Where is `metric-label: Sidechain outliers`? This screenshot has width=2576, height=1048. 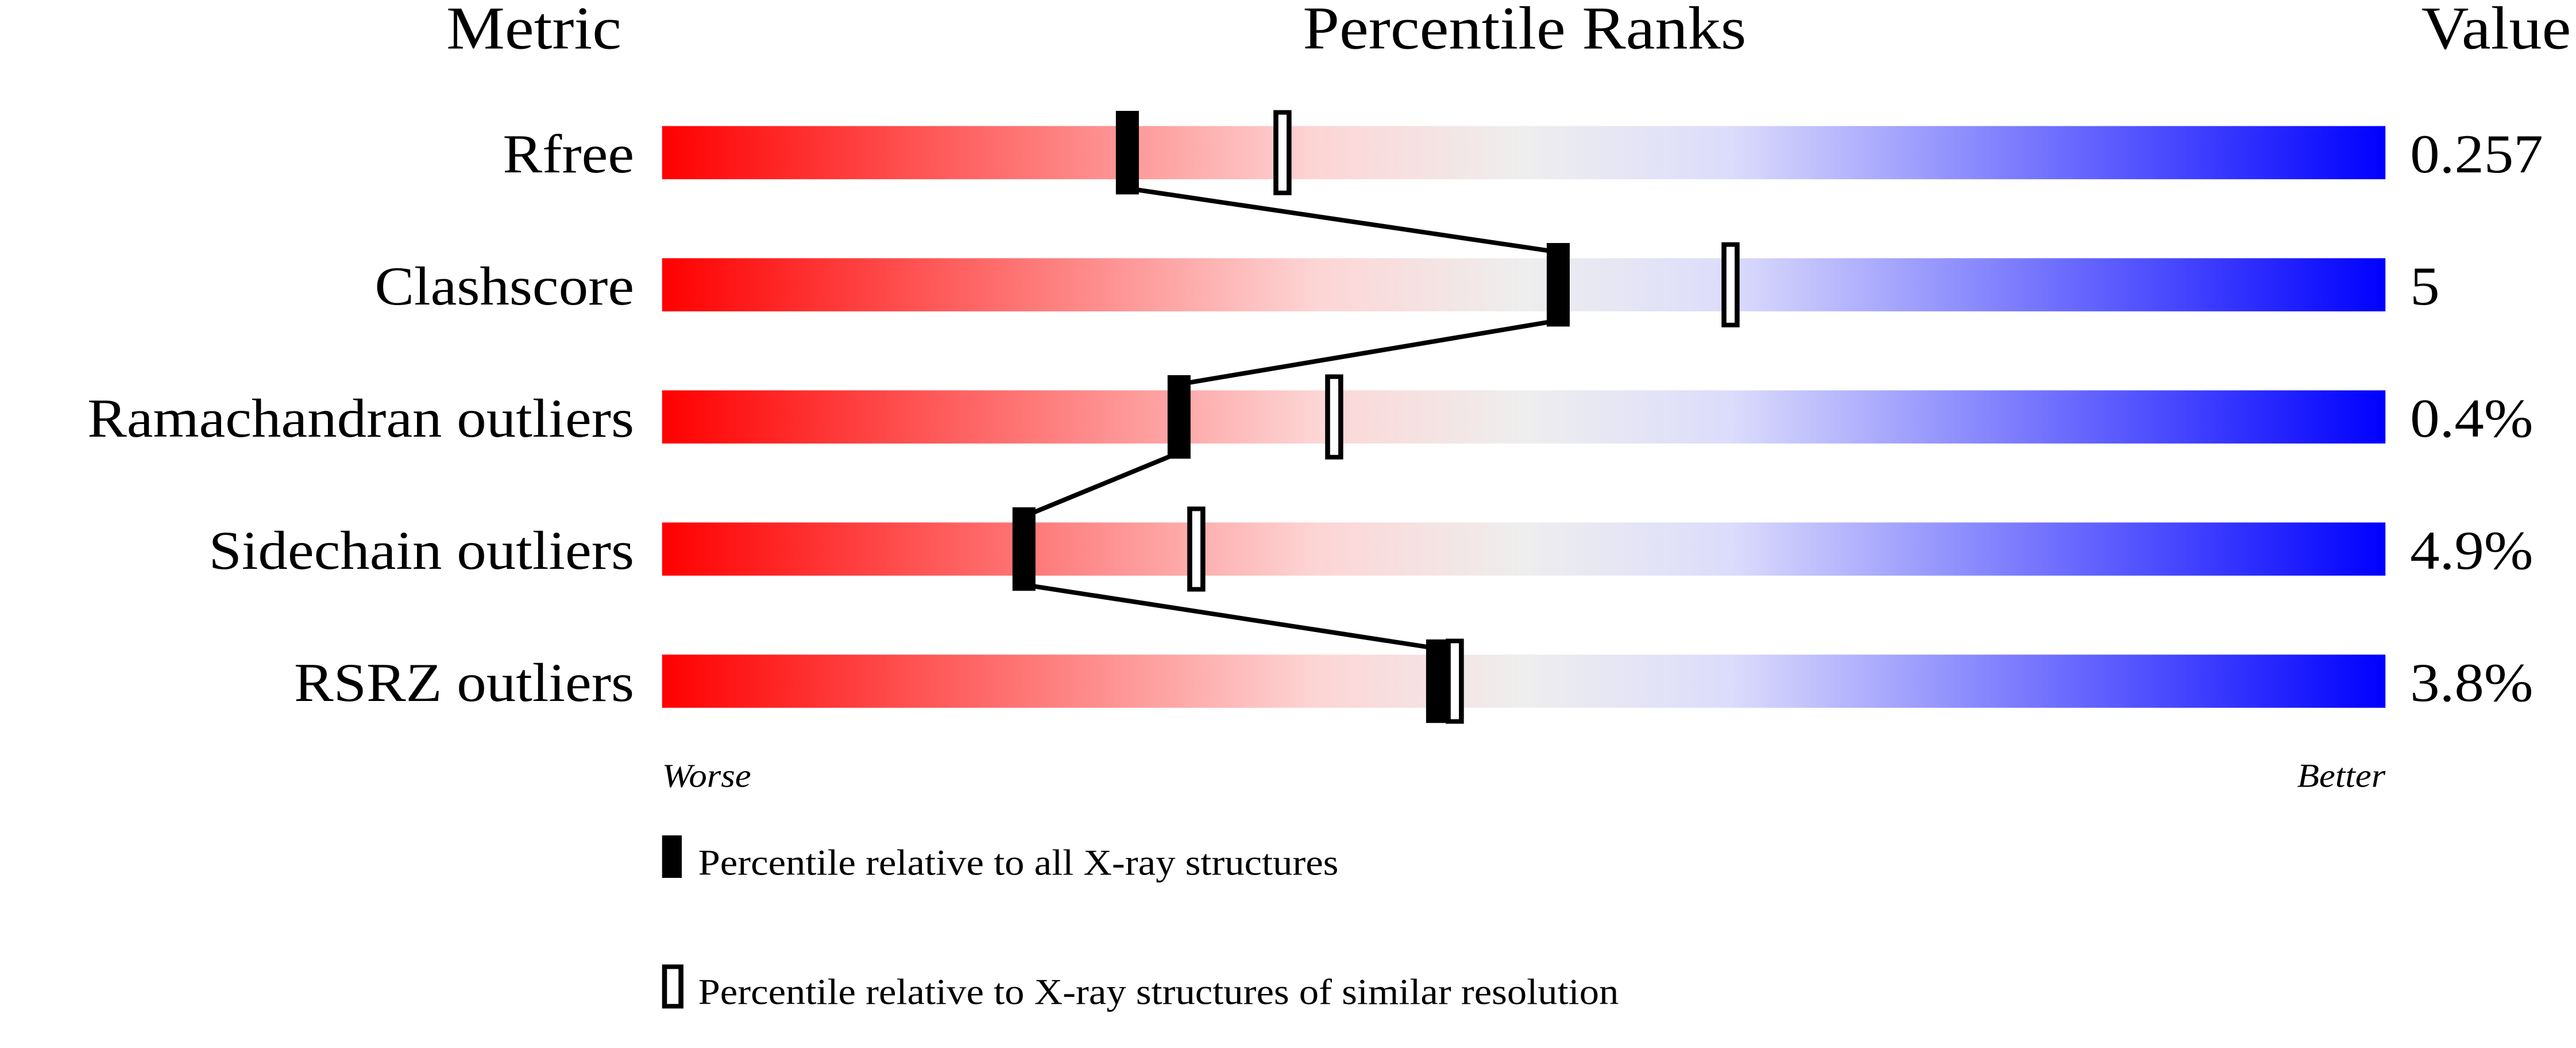 metric-label: Sidechain outliers is located at coordinates (422, 551).